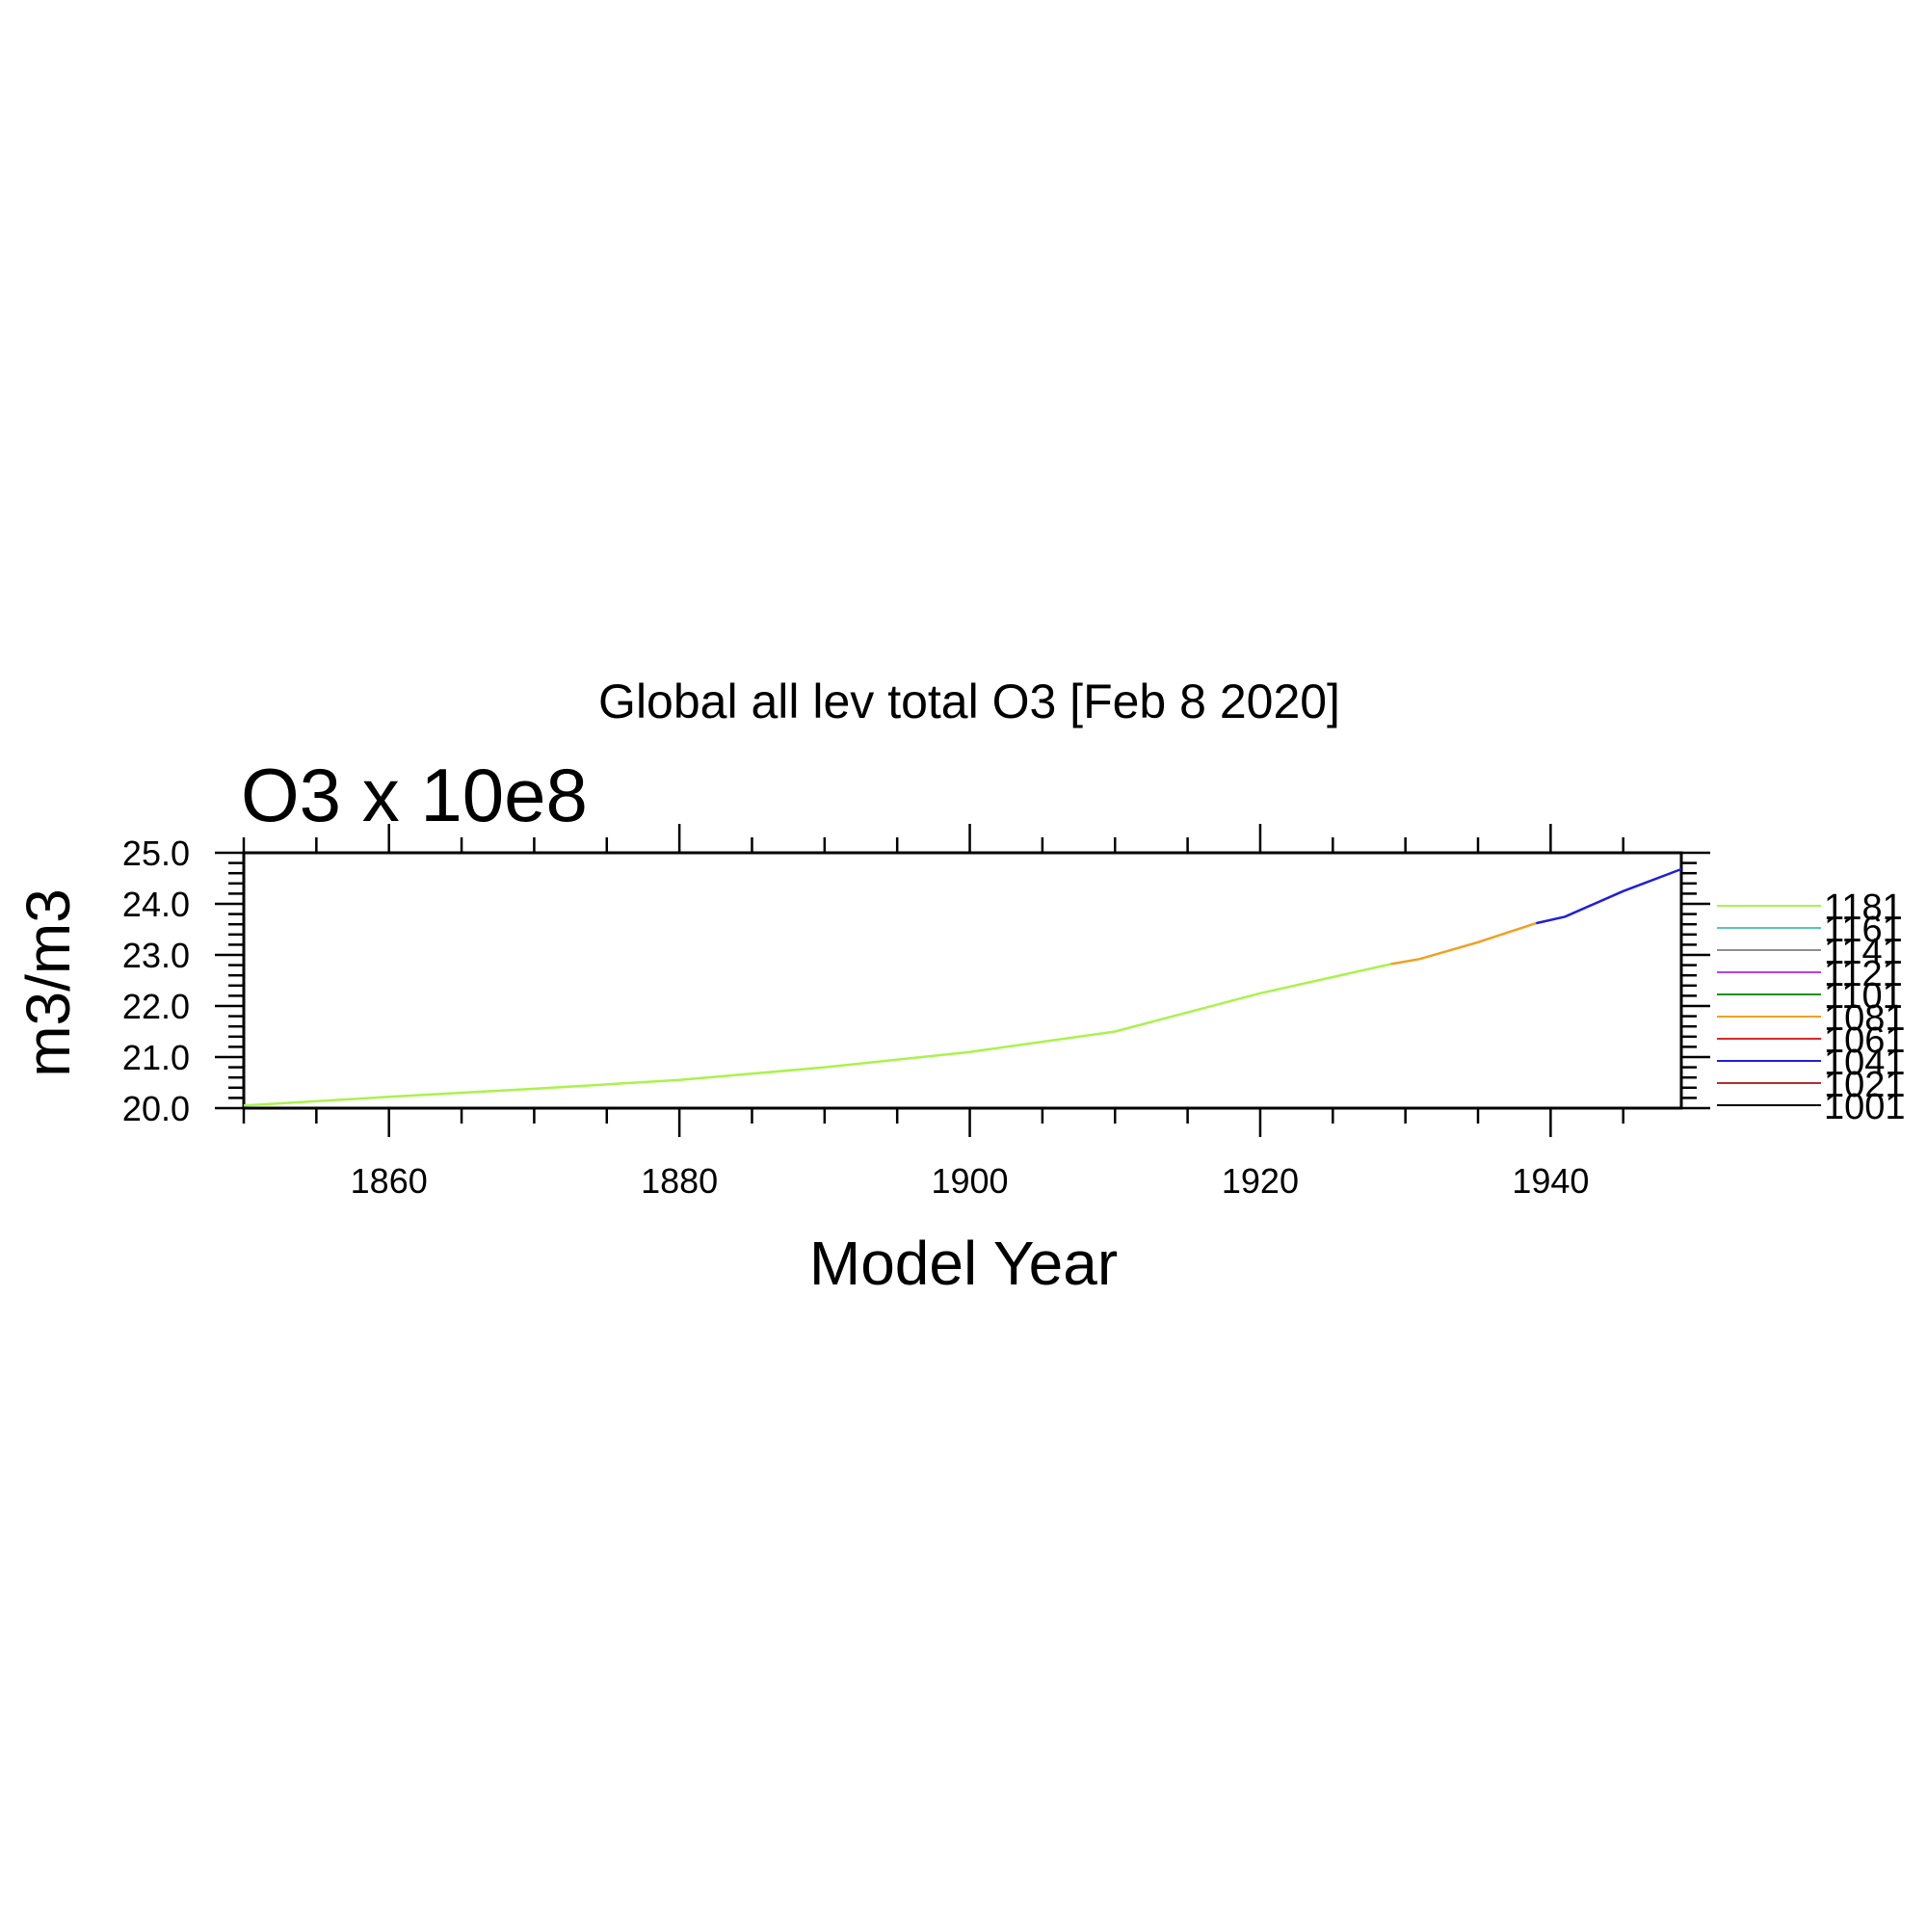  Describe the element at coordinates (1550, 1181) in the screenshot. I see `x-tick-label: 1940` at that location.